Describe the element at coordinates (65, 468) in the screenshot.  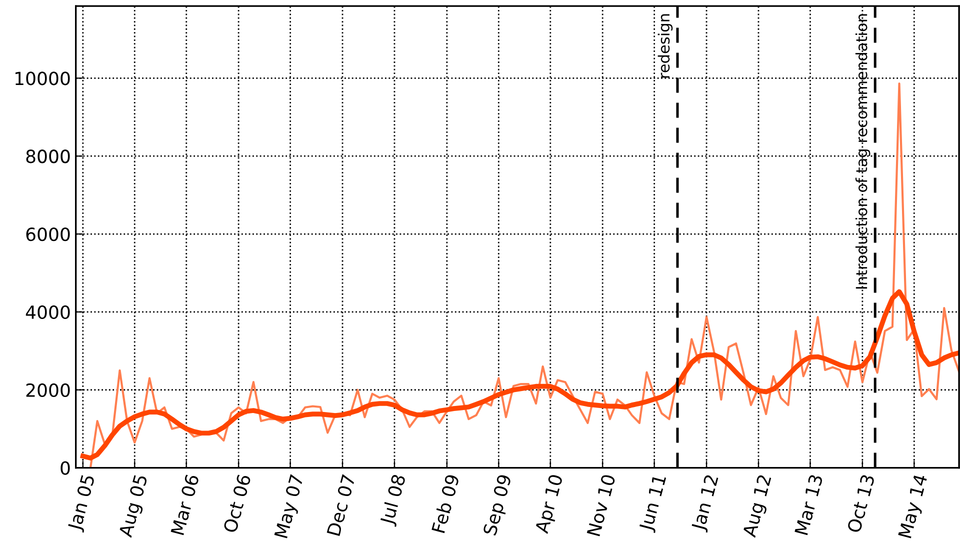
I see `y-tick-label: 0` at that location.